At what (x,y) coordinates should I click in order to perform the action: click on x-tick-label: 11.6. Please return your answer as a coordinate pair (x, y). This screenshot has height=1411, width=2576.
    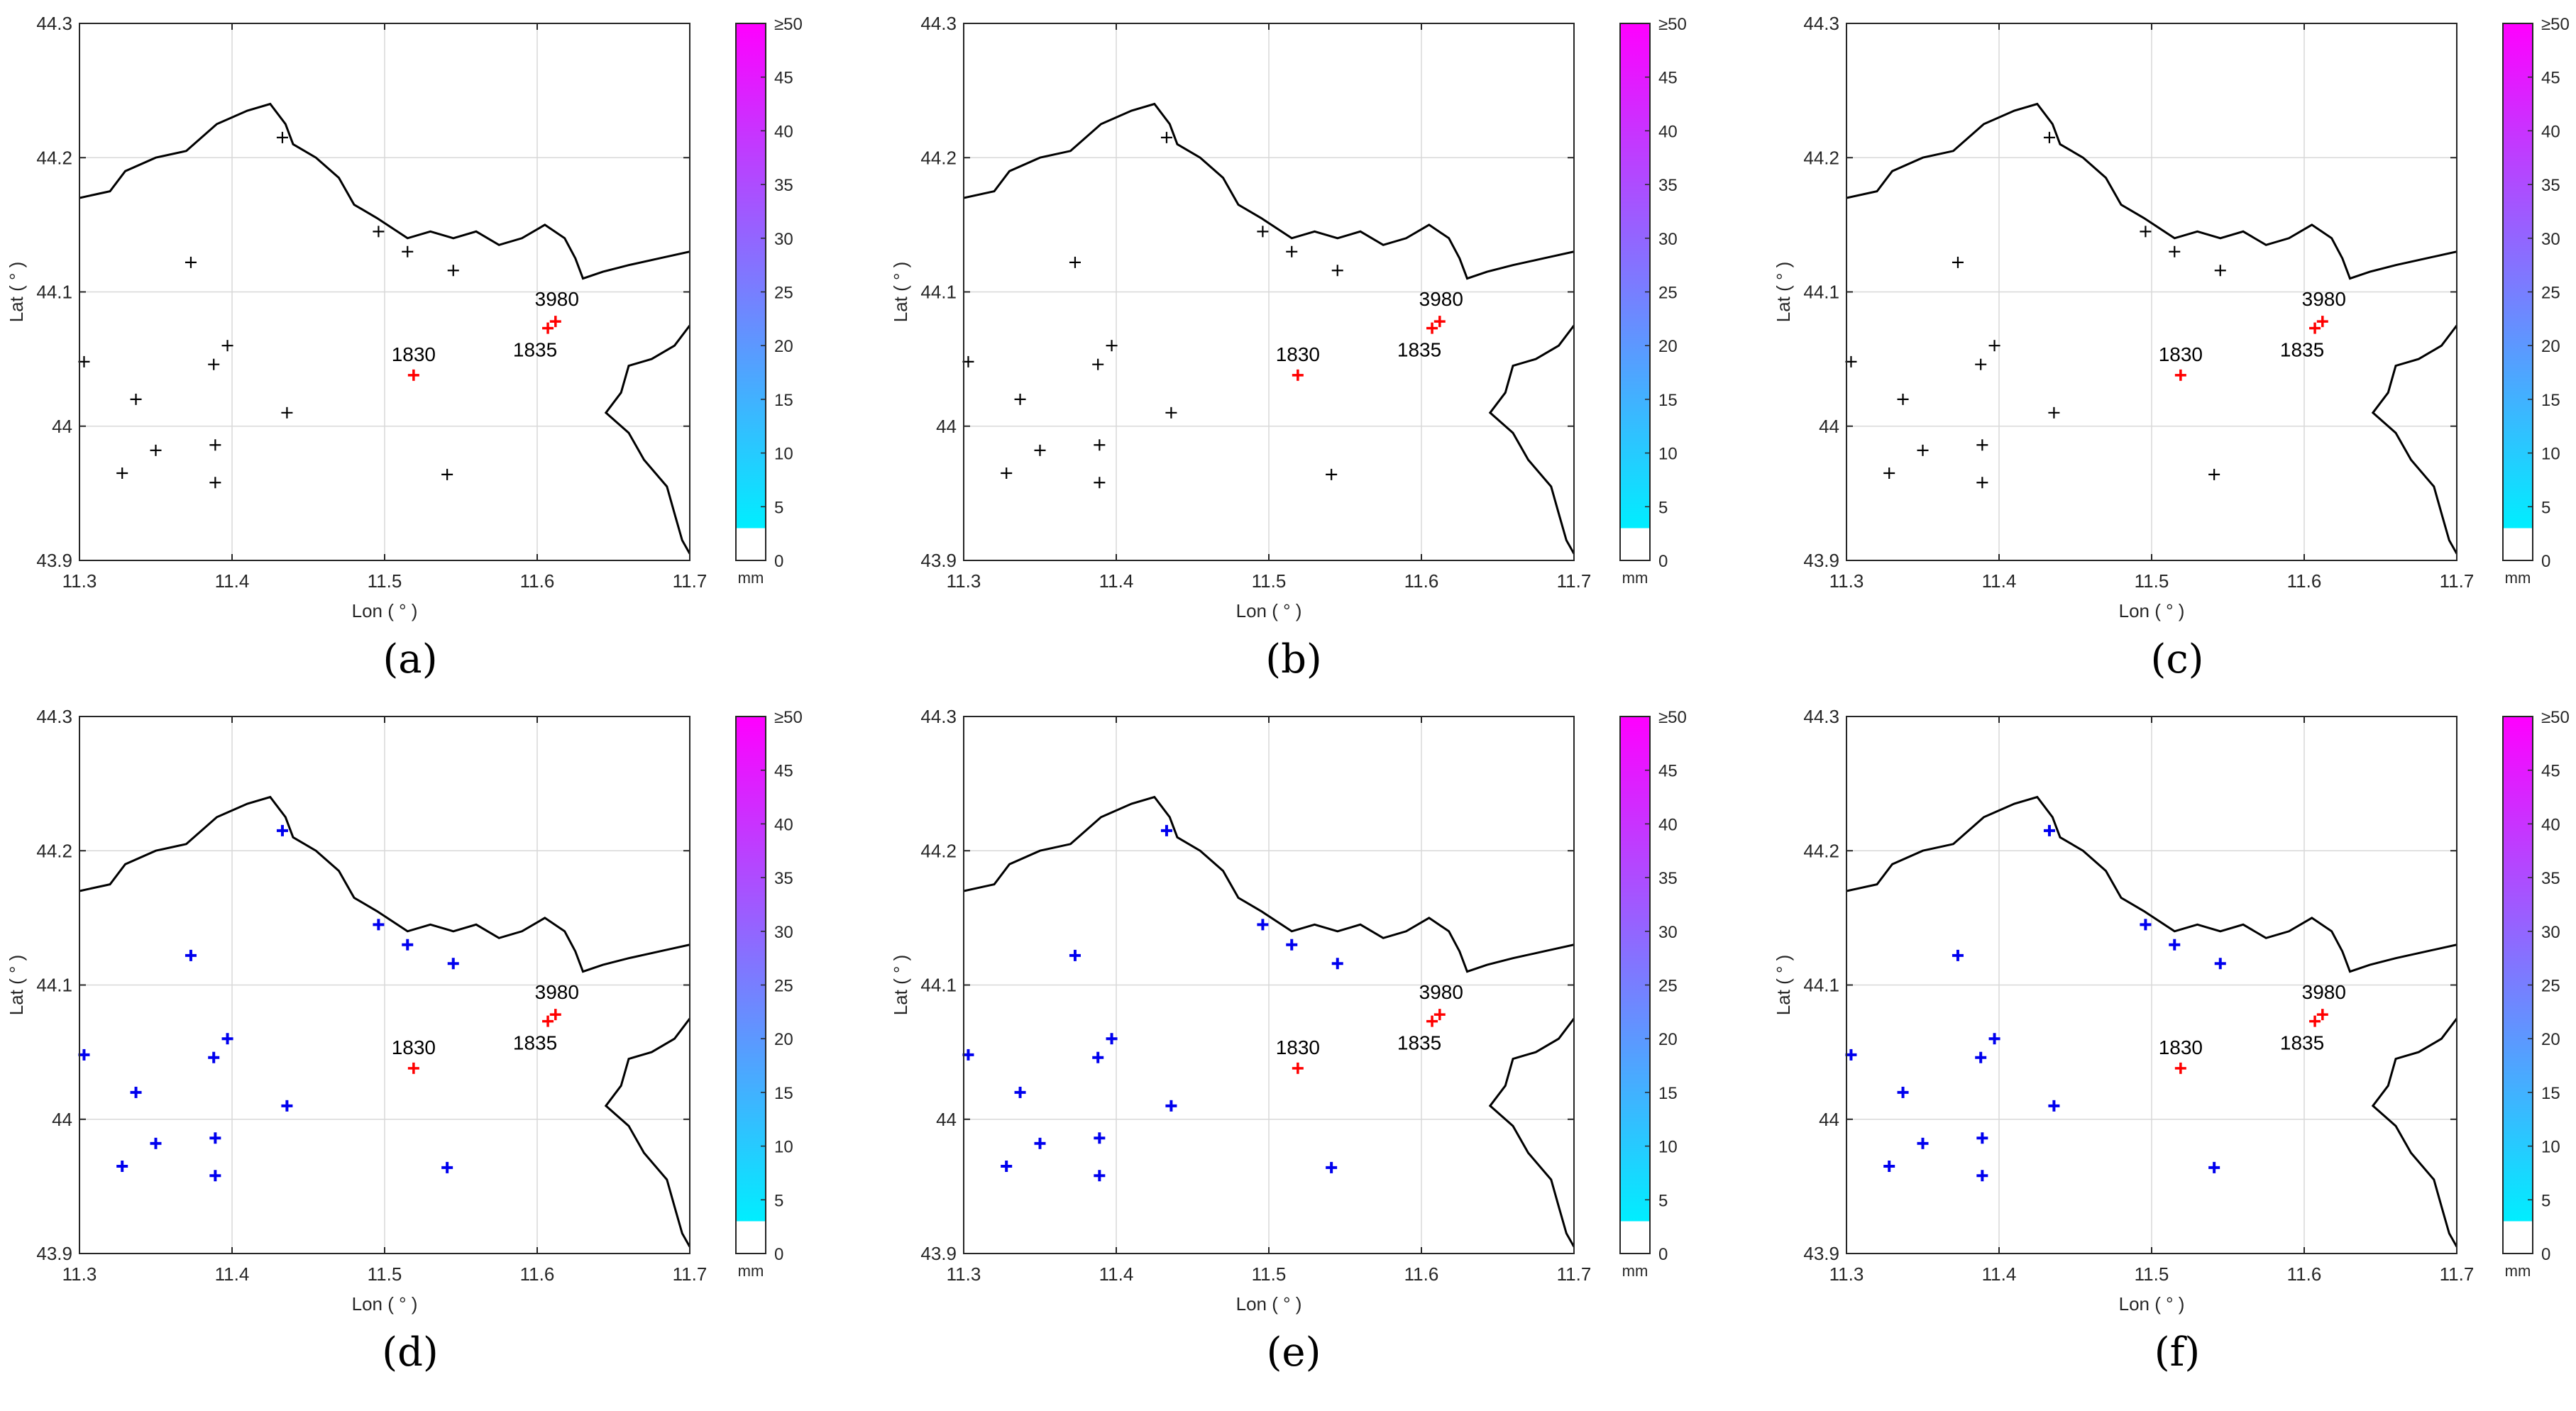
    Looking at the image, I should click on (537, 581).